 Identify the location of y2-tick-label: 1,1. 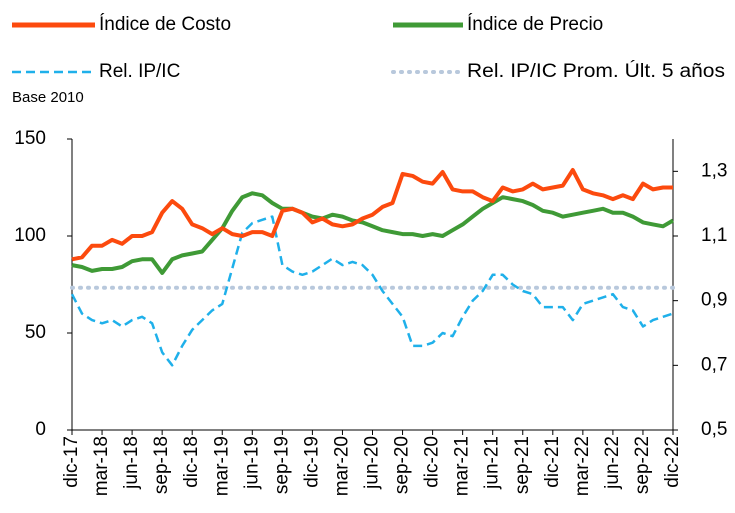
(714, 235).